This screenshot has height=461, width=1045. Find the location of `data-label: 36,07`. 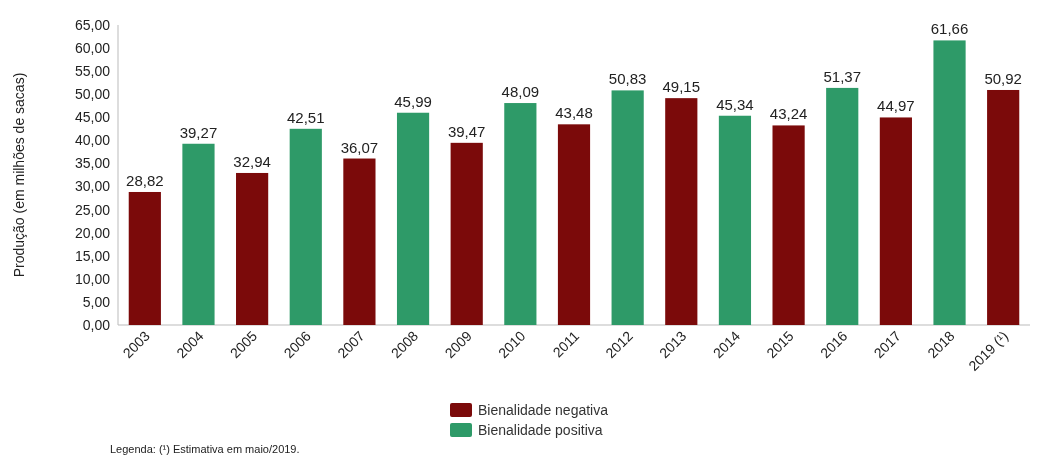

data-label: 36,07 is located at coordinates (359, 147).